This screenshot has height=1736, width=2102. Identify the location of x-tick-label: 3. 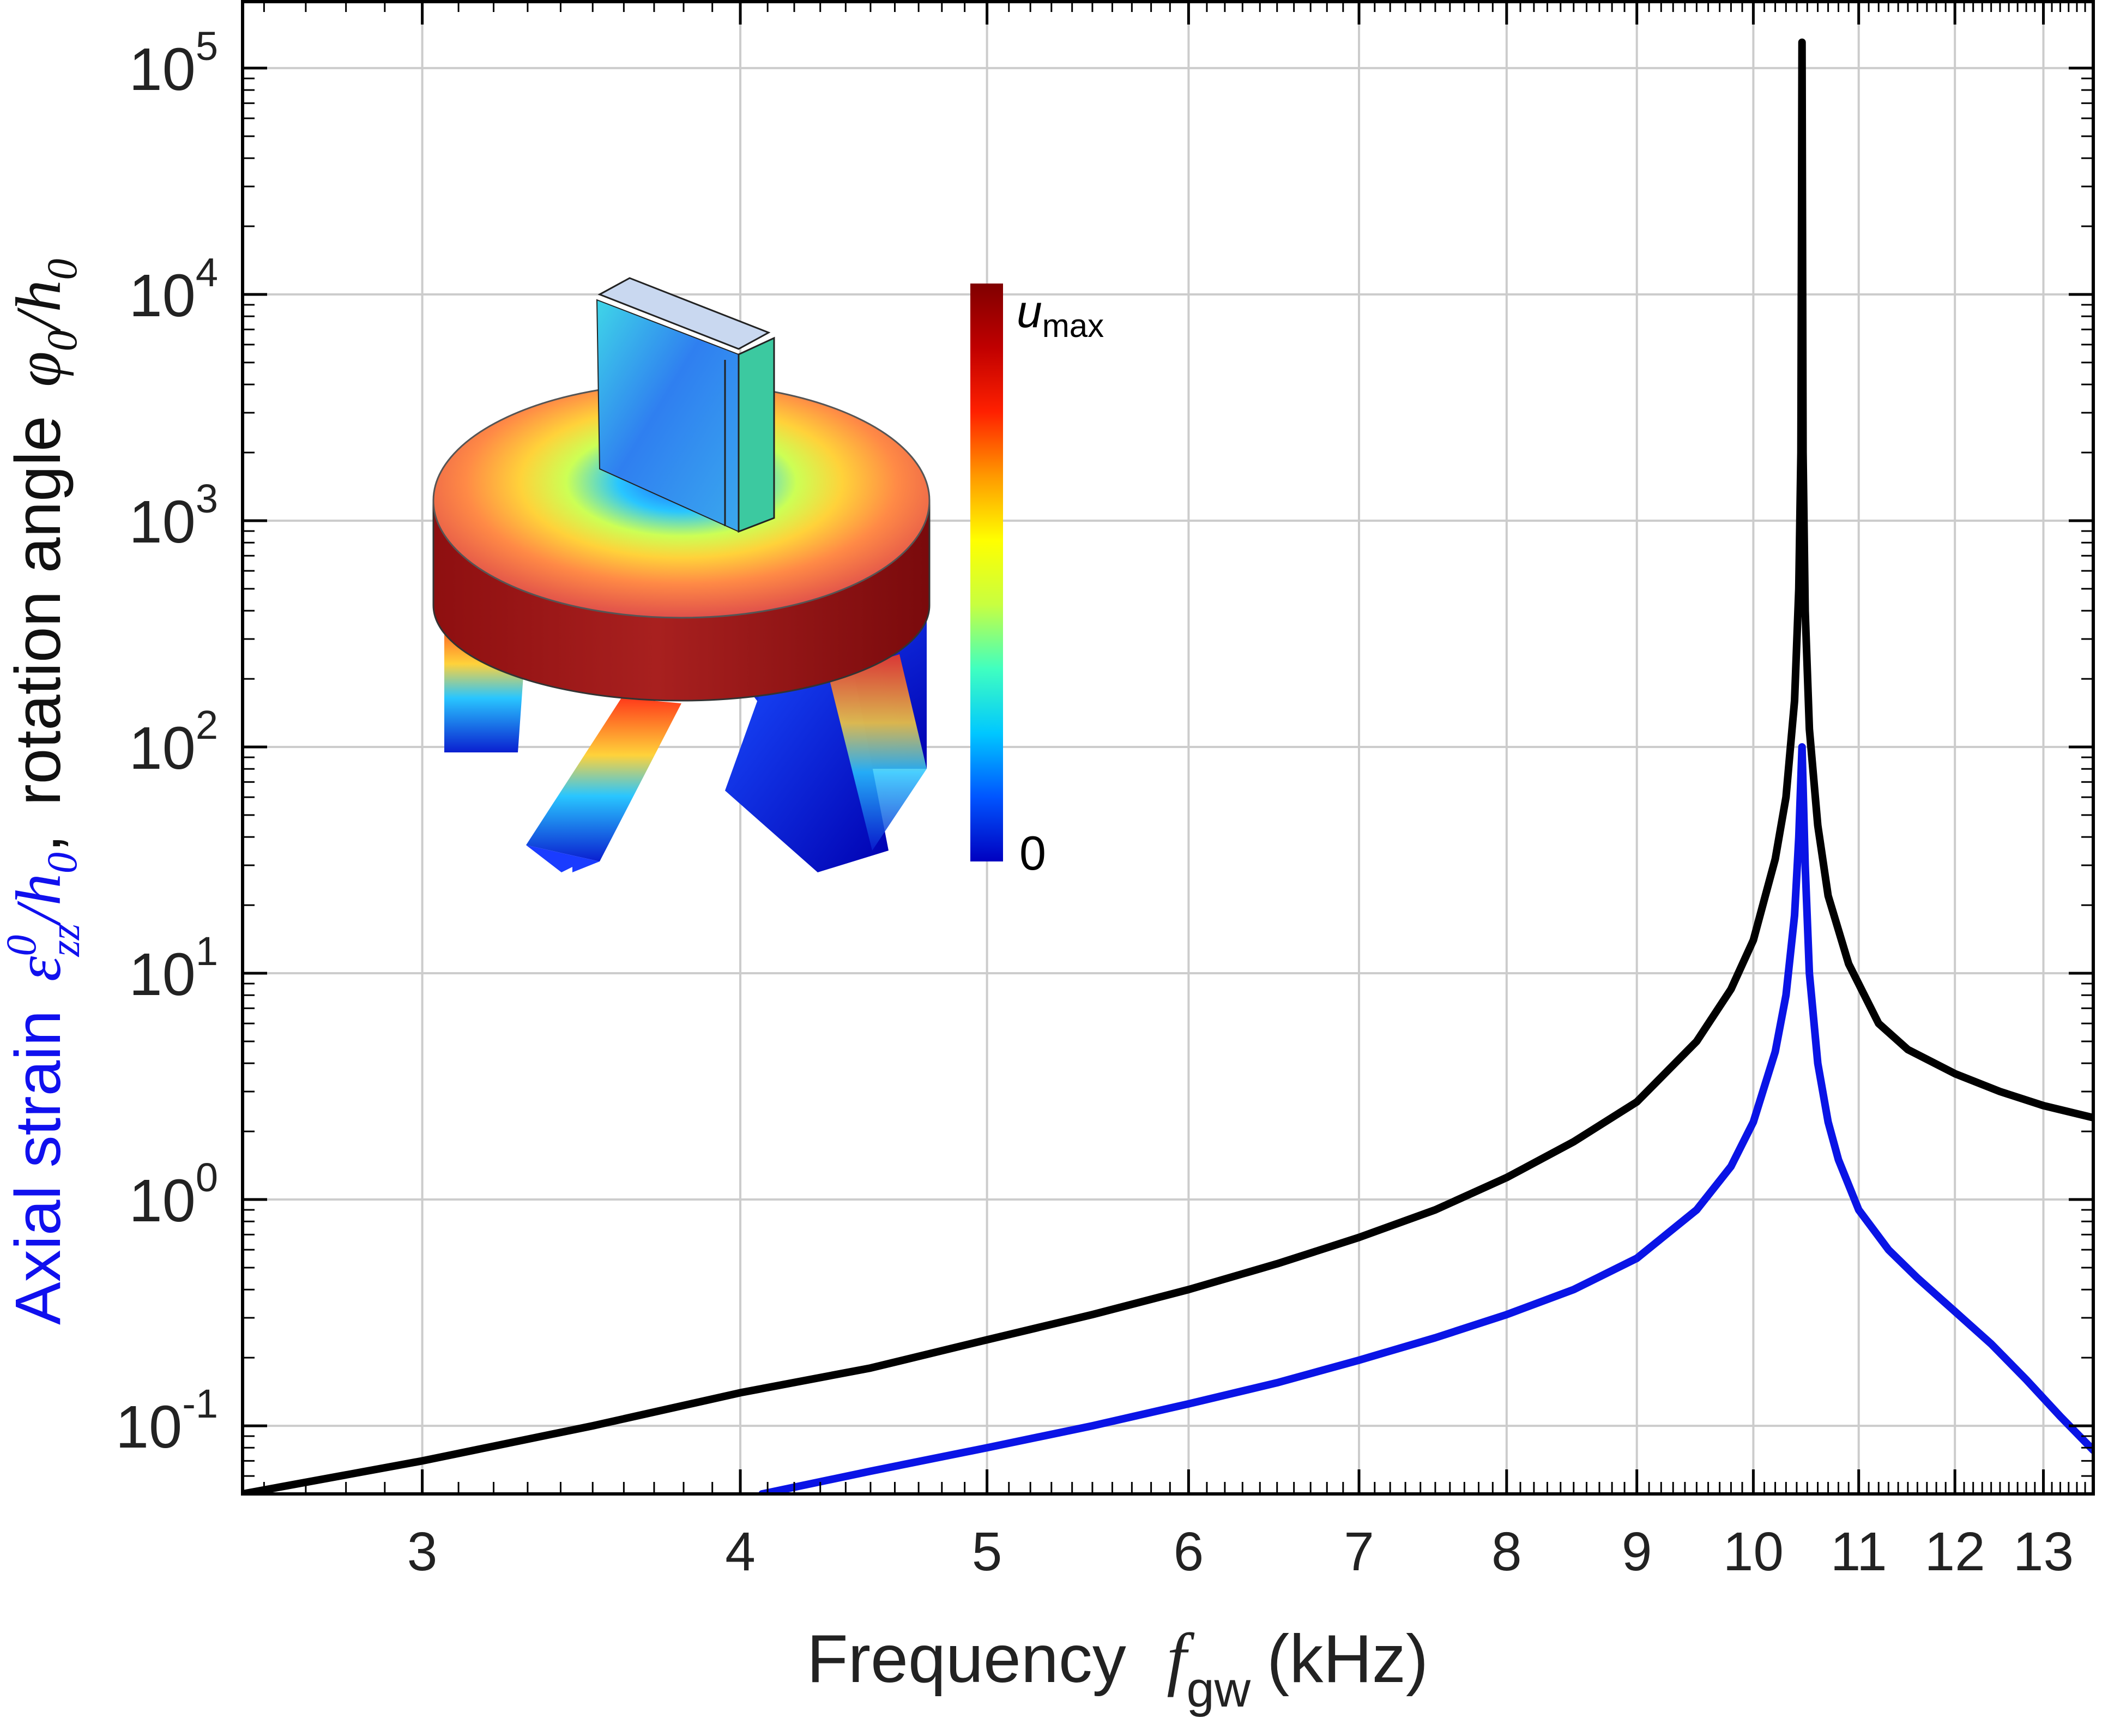
(422, 1551).